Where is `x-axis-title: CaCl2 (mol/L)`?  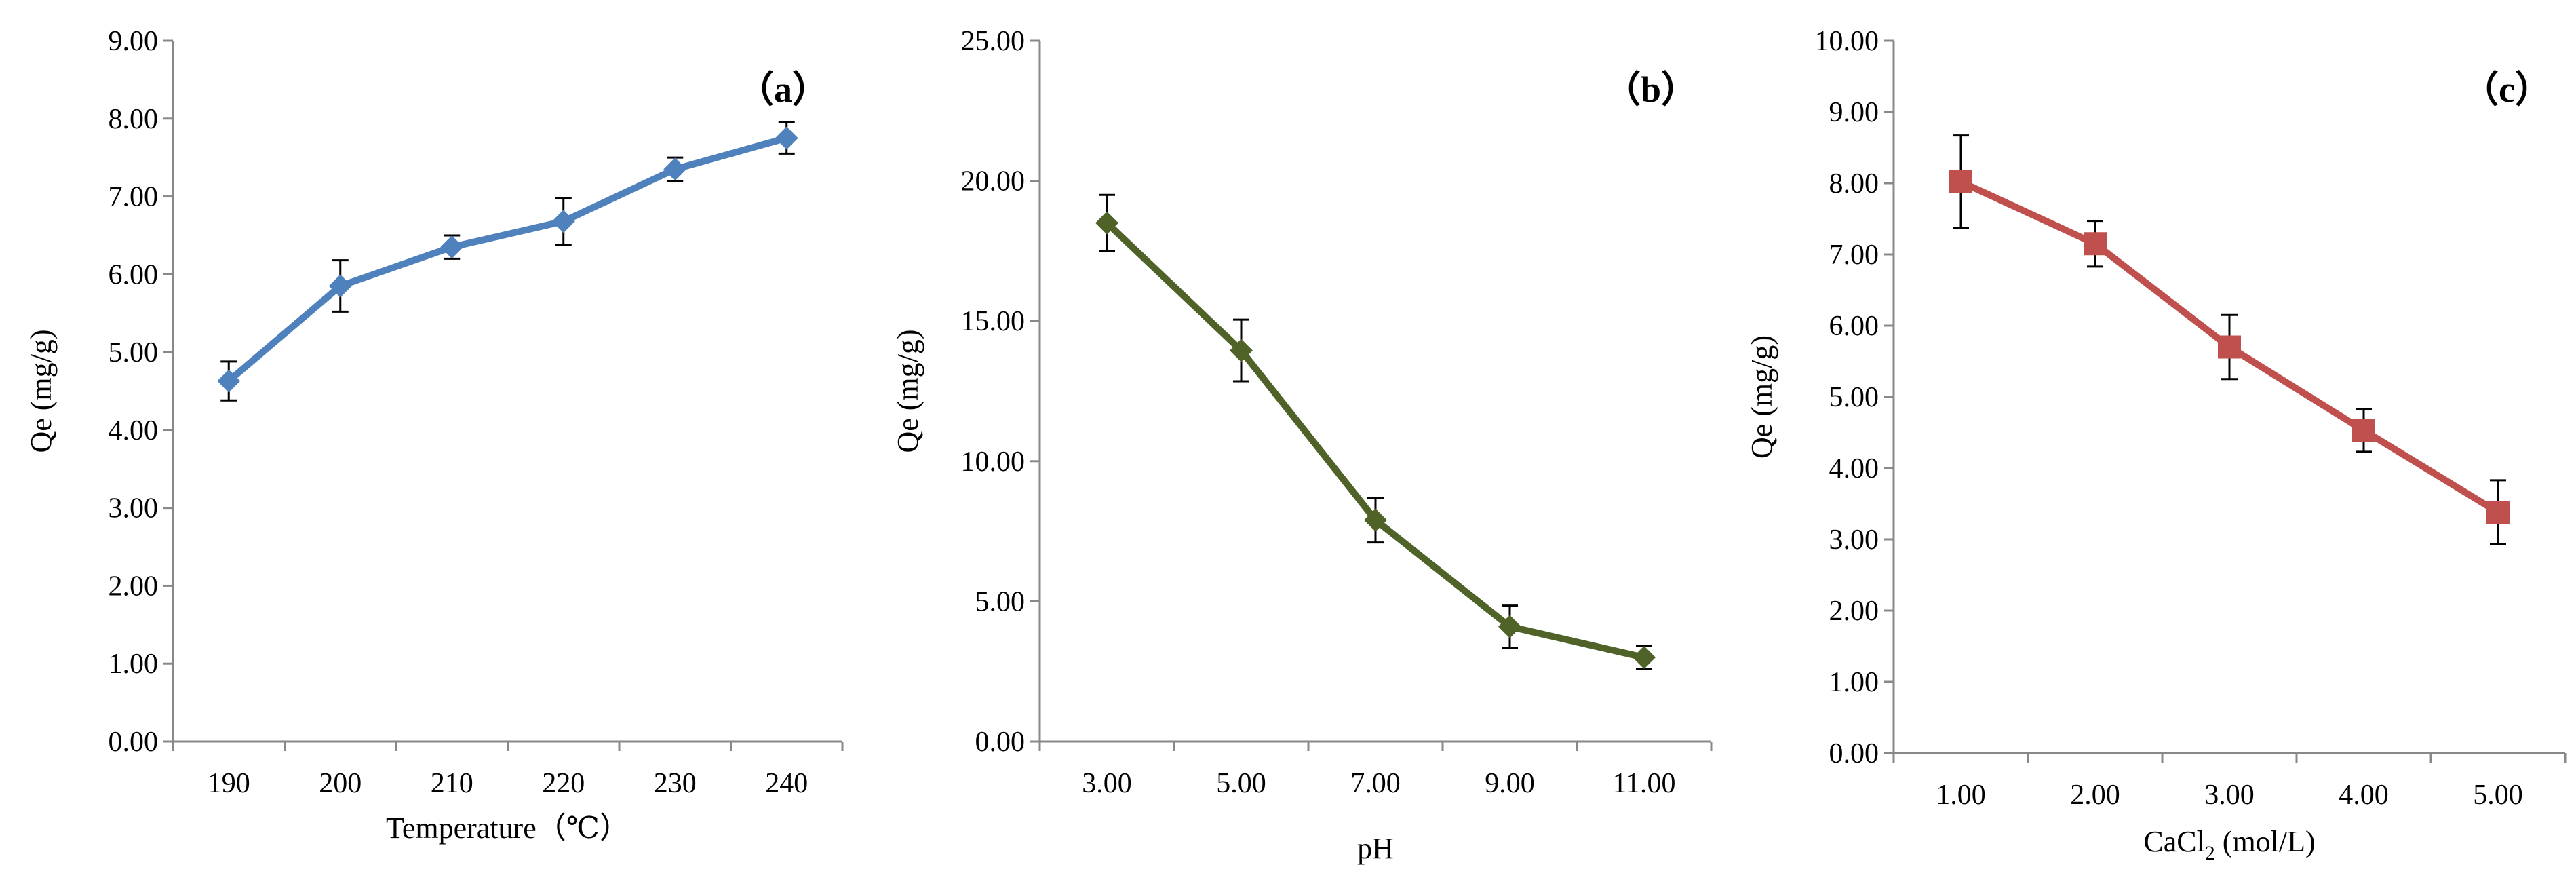 x-axis-title: CaCl2 (mol/L) is located at coordinates (2229, 845).